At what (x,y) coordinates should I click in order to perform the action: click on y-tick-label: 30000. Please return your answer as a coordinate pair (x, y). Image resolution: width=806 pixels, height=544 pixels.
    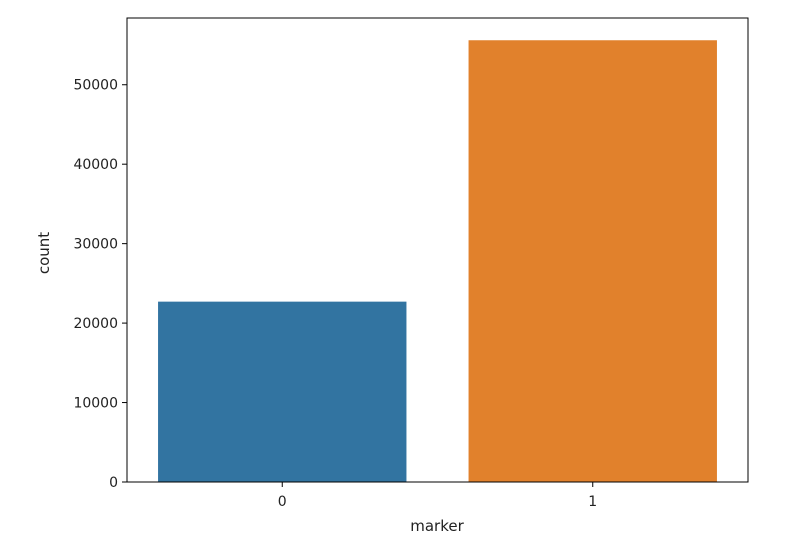
    Looking at the image, I should click on (95, 245).